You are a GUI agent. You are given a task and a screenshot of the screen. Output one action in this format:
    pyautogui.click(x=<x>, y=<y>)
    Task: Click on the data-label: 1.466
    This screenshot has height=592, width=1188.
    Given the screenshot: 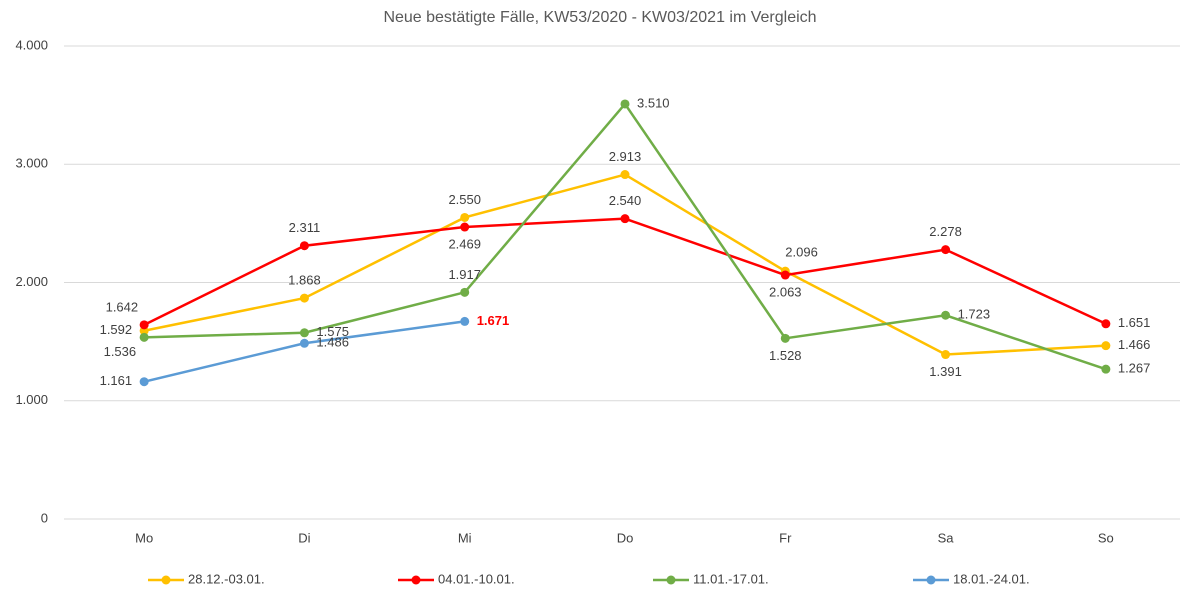 What is the action you would take?
    pyautogui.click(x=1134, y=344)
    